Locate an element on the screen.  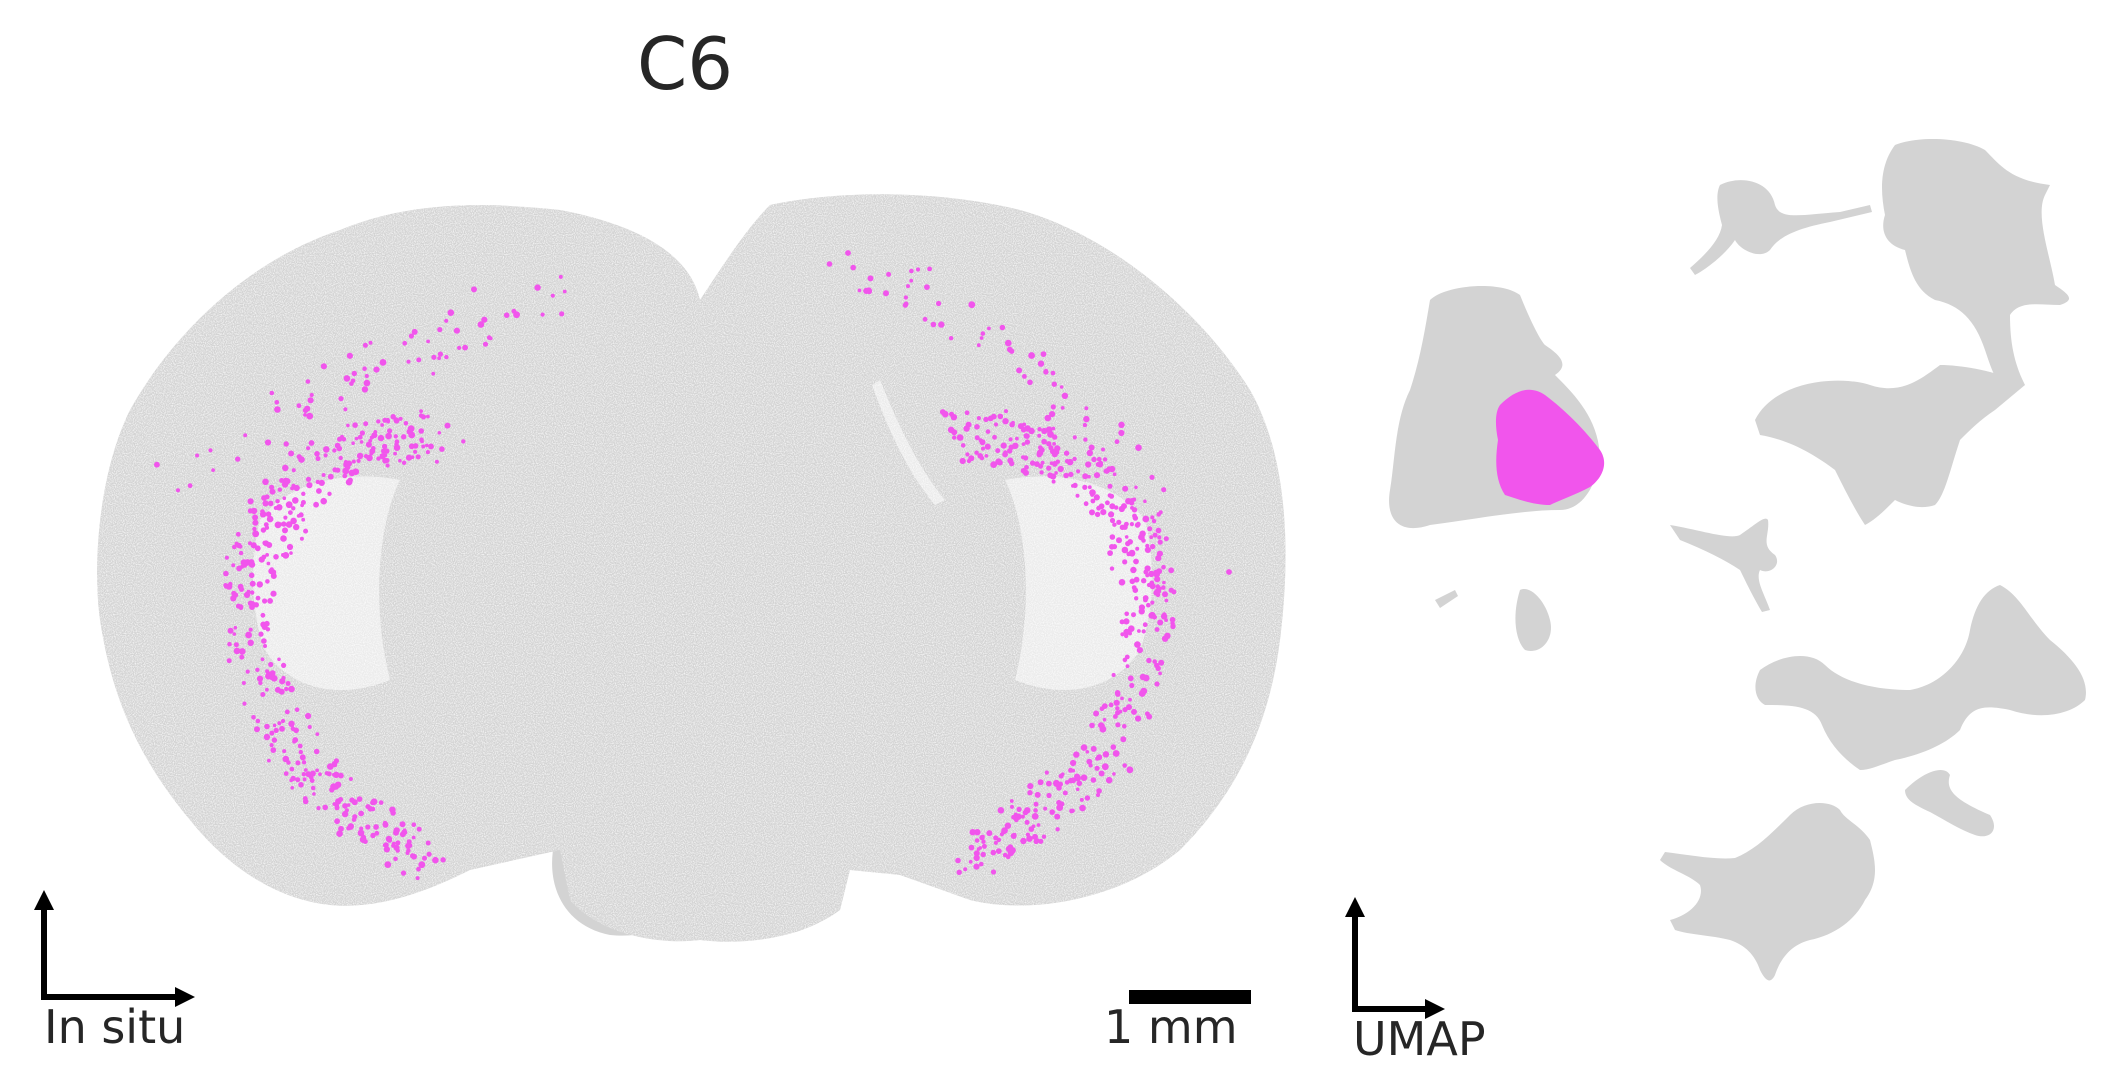
insitu-axis-arrows is located at coordinates (114, 948).